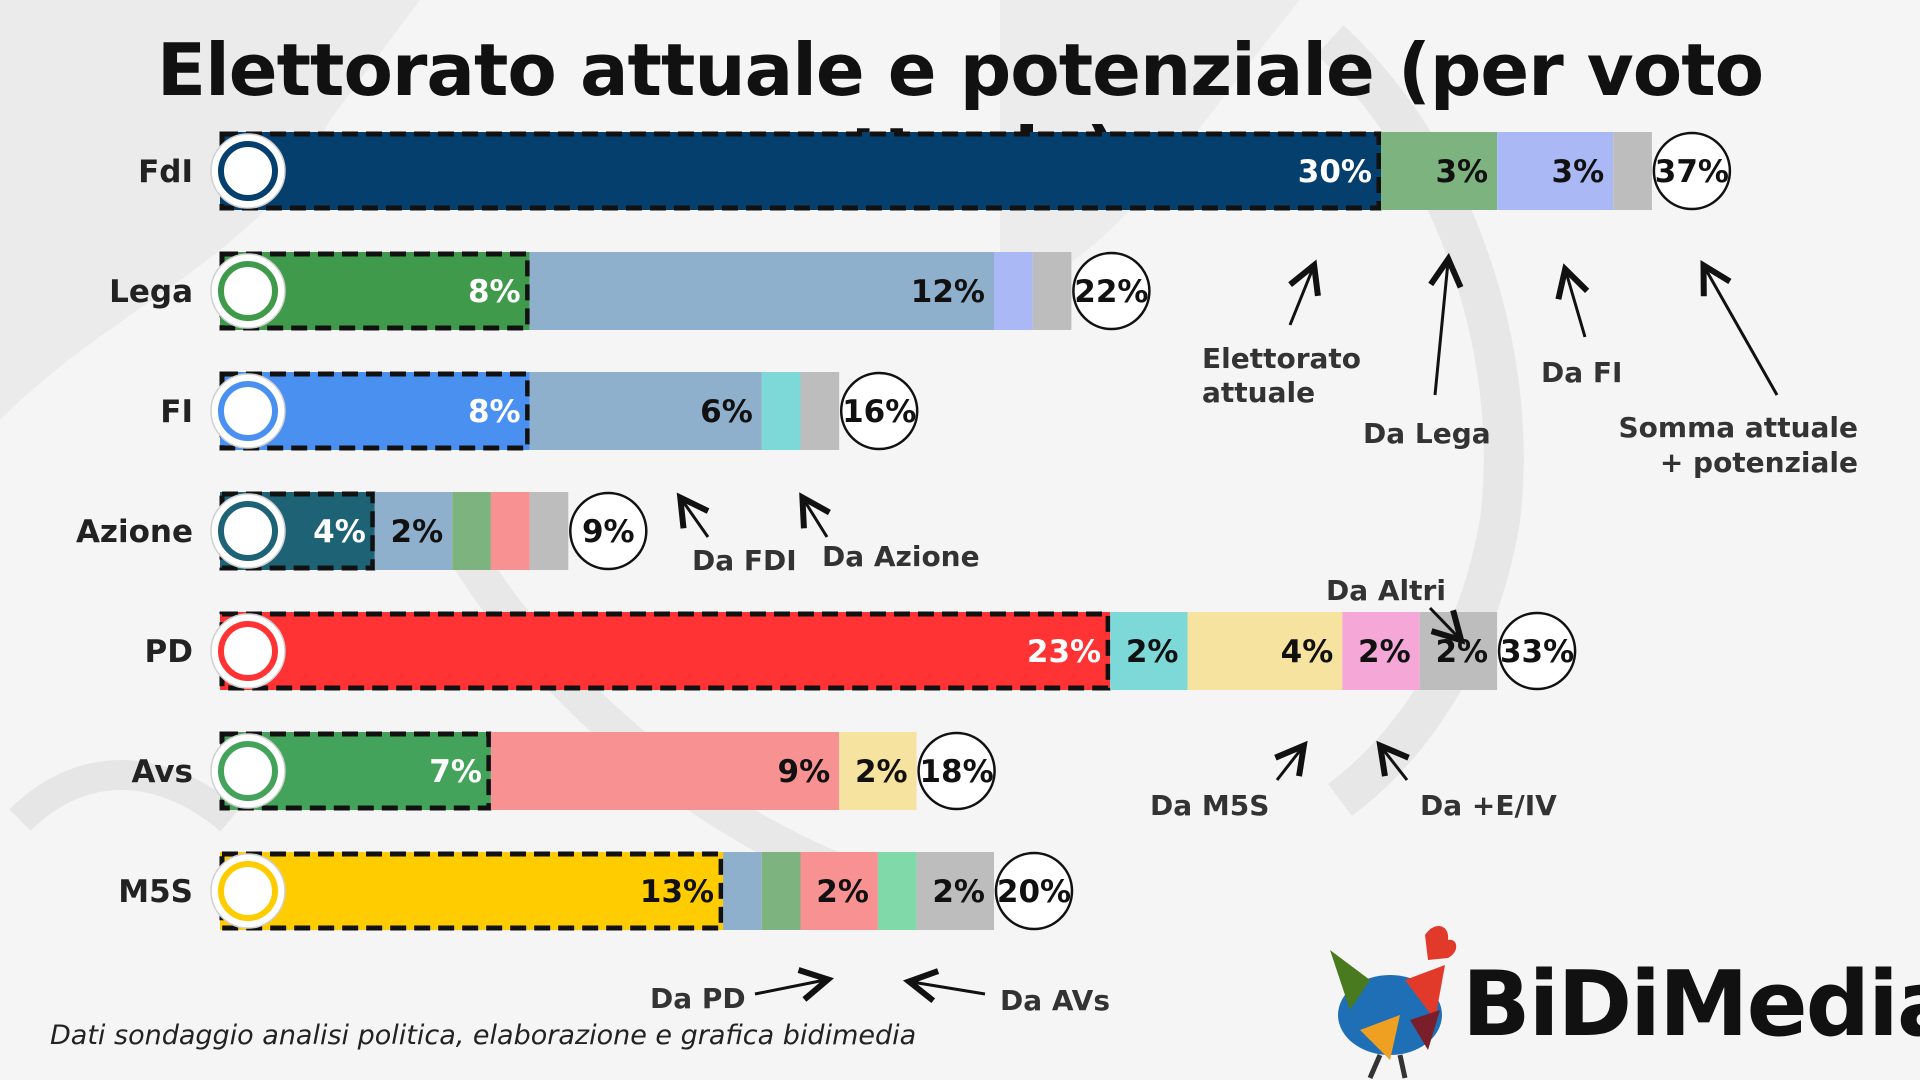  Describe the element at coordinates (510, 531) in the screenshot. I see `potential-segment-azione-da-pd` at that location.